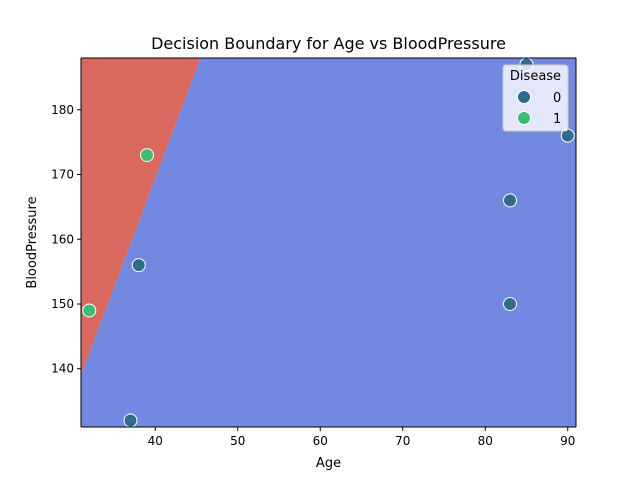  I want to click on y-ticks: 140 150 160 170 180, so click(66, 239).